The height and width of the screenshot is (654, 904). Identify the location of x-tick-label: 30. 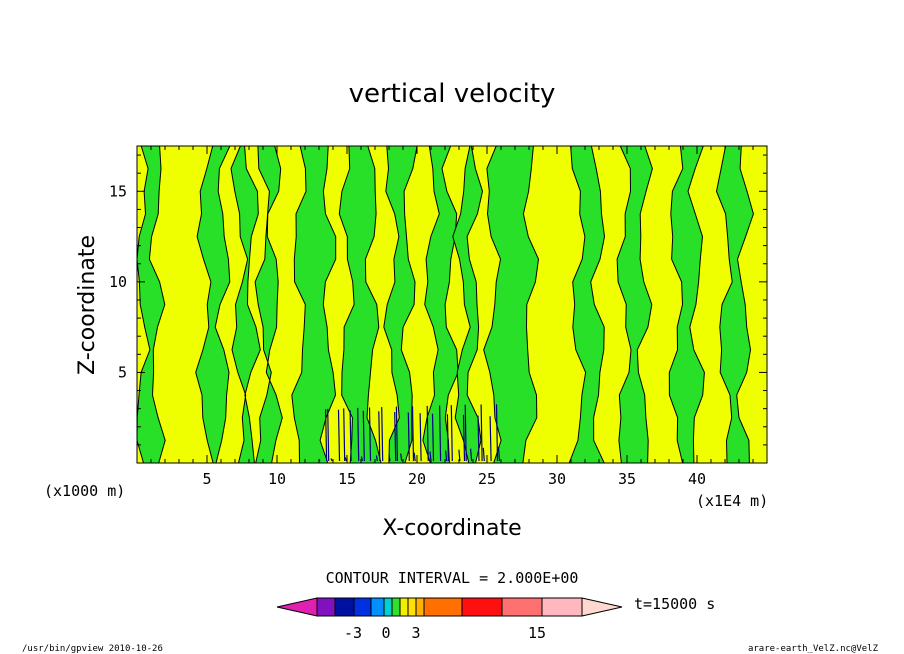
(557, 479).